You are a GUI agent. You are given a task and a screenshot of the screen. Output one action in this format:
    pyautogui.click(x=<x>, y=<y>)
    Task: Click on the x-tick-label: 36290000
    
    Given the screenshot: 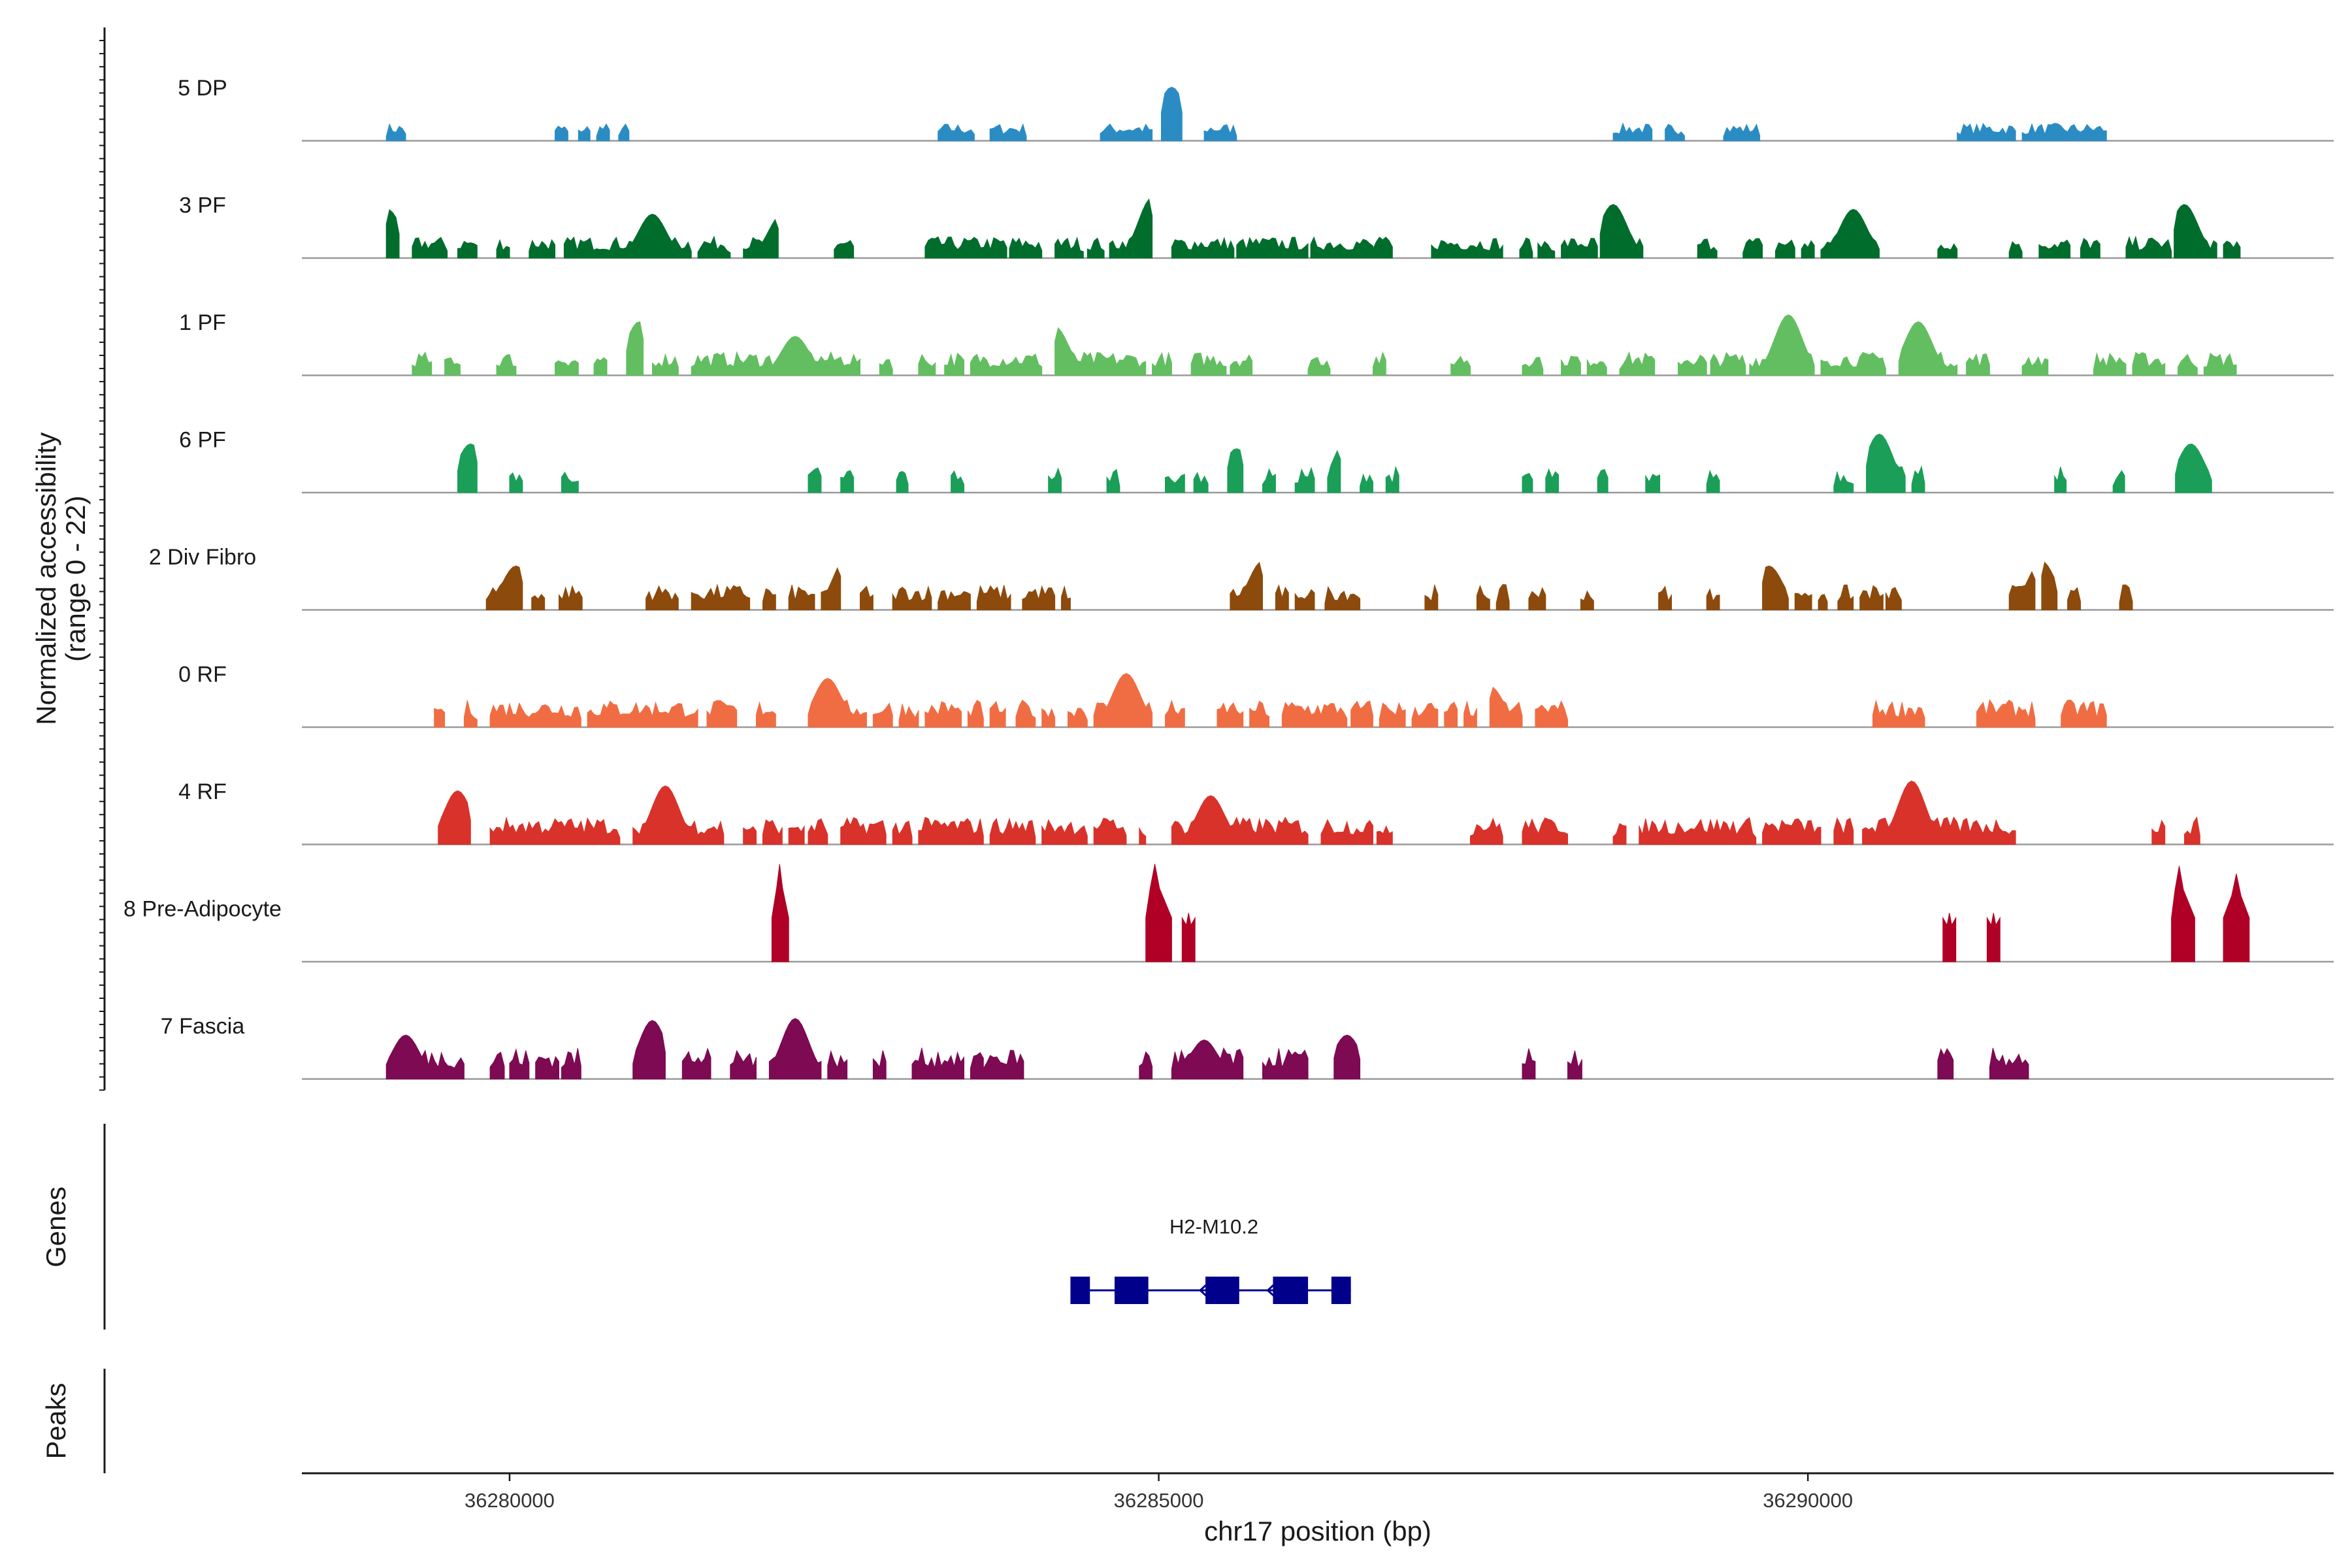 What is the action you would take?
    pyautogui.click(x=1808, y=1500)
    